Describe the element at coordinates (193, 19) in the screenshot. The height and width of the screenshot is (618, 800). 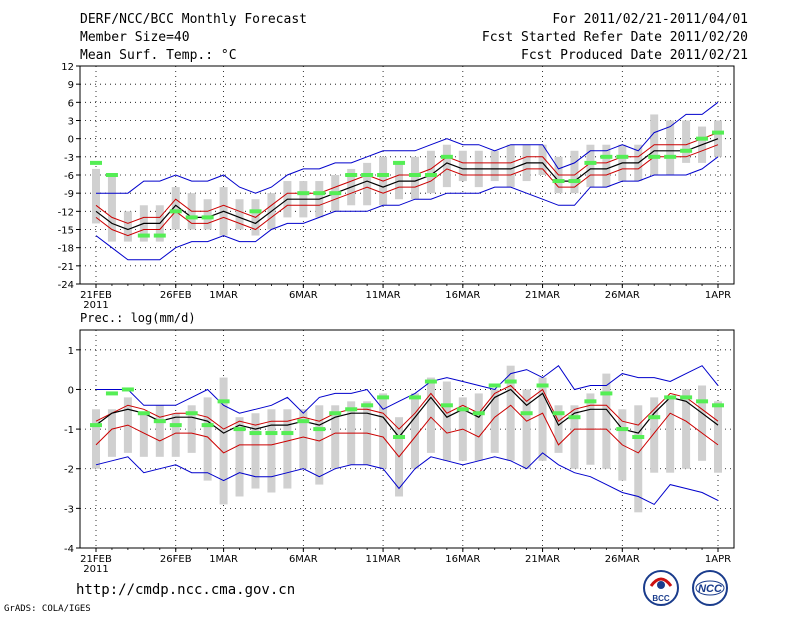
I see `chart-title: DERF/NCC/BCC Monthly Forecast` at that location.